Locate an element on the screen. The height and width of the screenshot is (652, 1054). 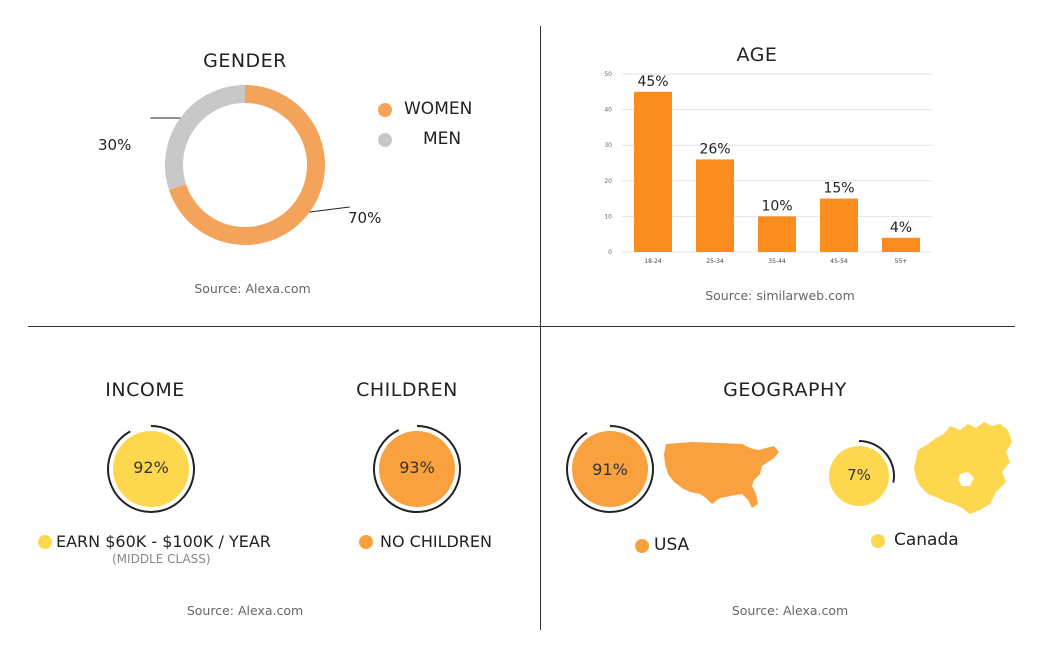
children-legend-swatch is located at coordinates (366, 542).